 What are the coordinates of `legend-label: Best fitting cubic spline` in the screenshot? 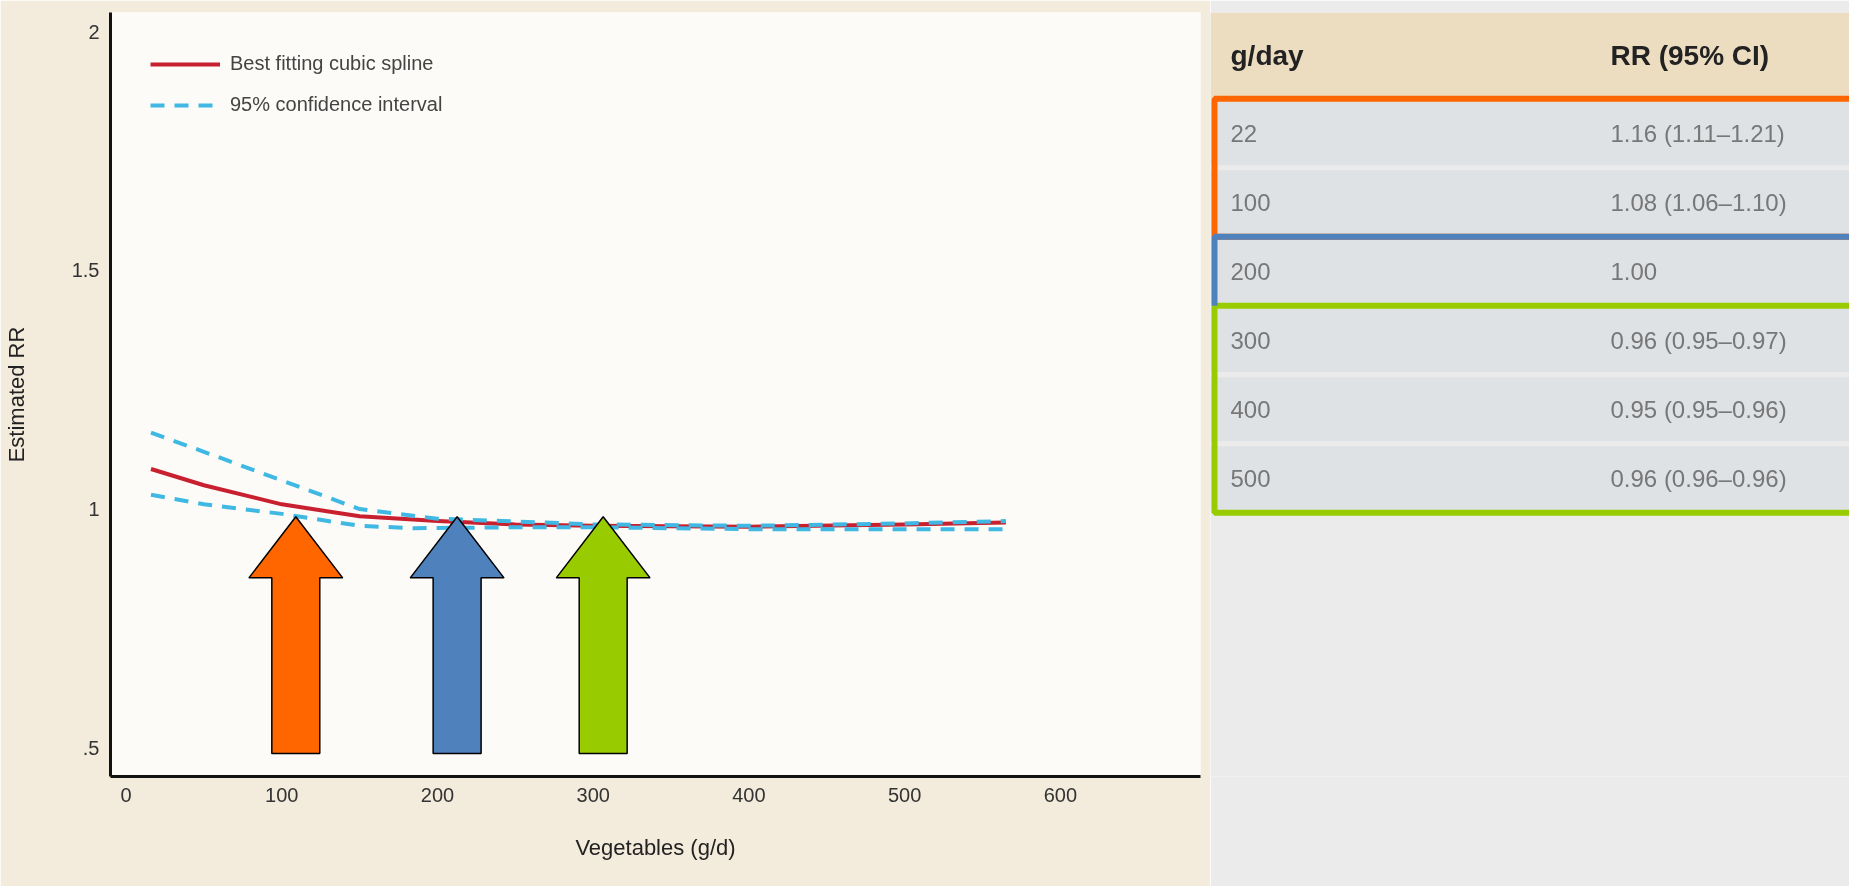 It's located at (332, 63).